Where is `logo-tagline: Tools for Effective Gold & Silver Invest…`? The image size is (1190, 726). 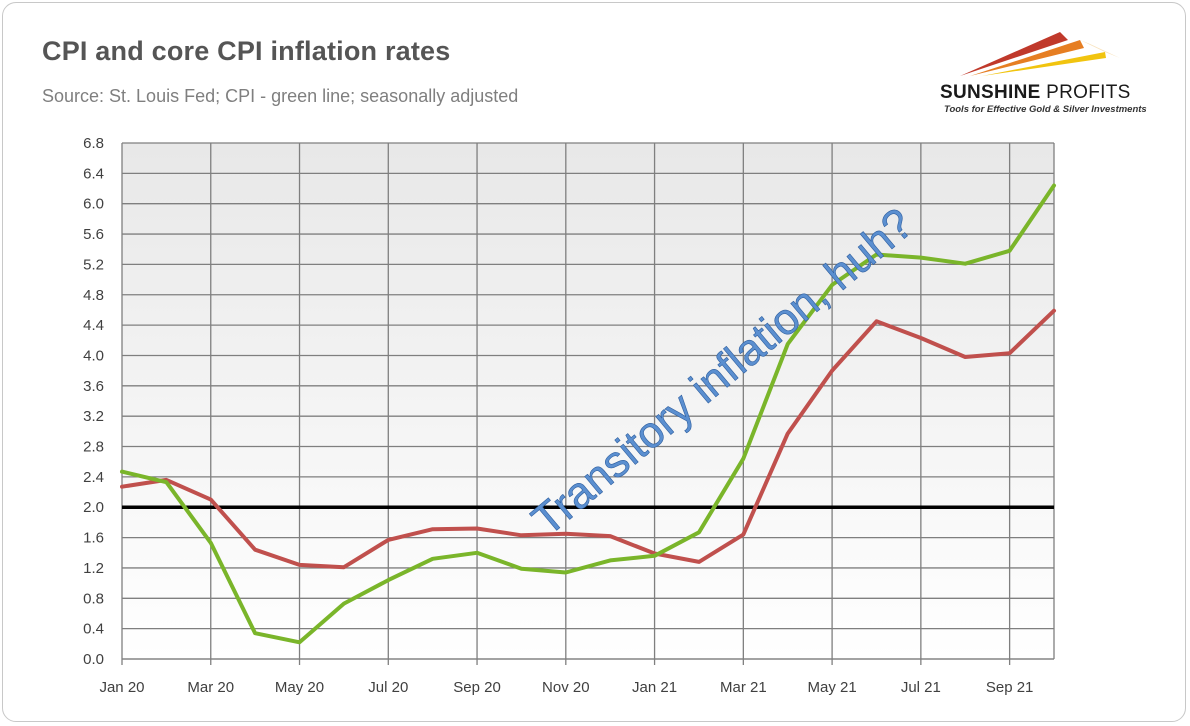 logo-tagline: Tools for Effective Gold & Silver Invest… is located at coordinates (1045, 109).